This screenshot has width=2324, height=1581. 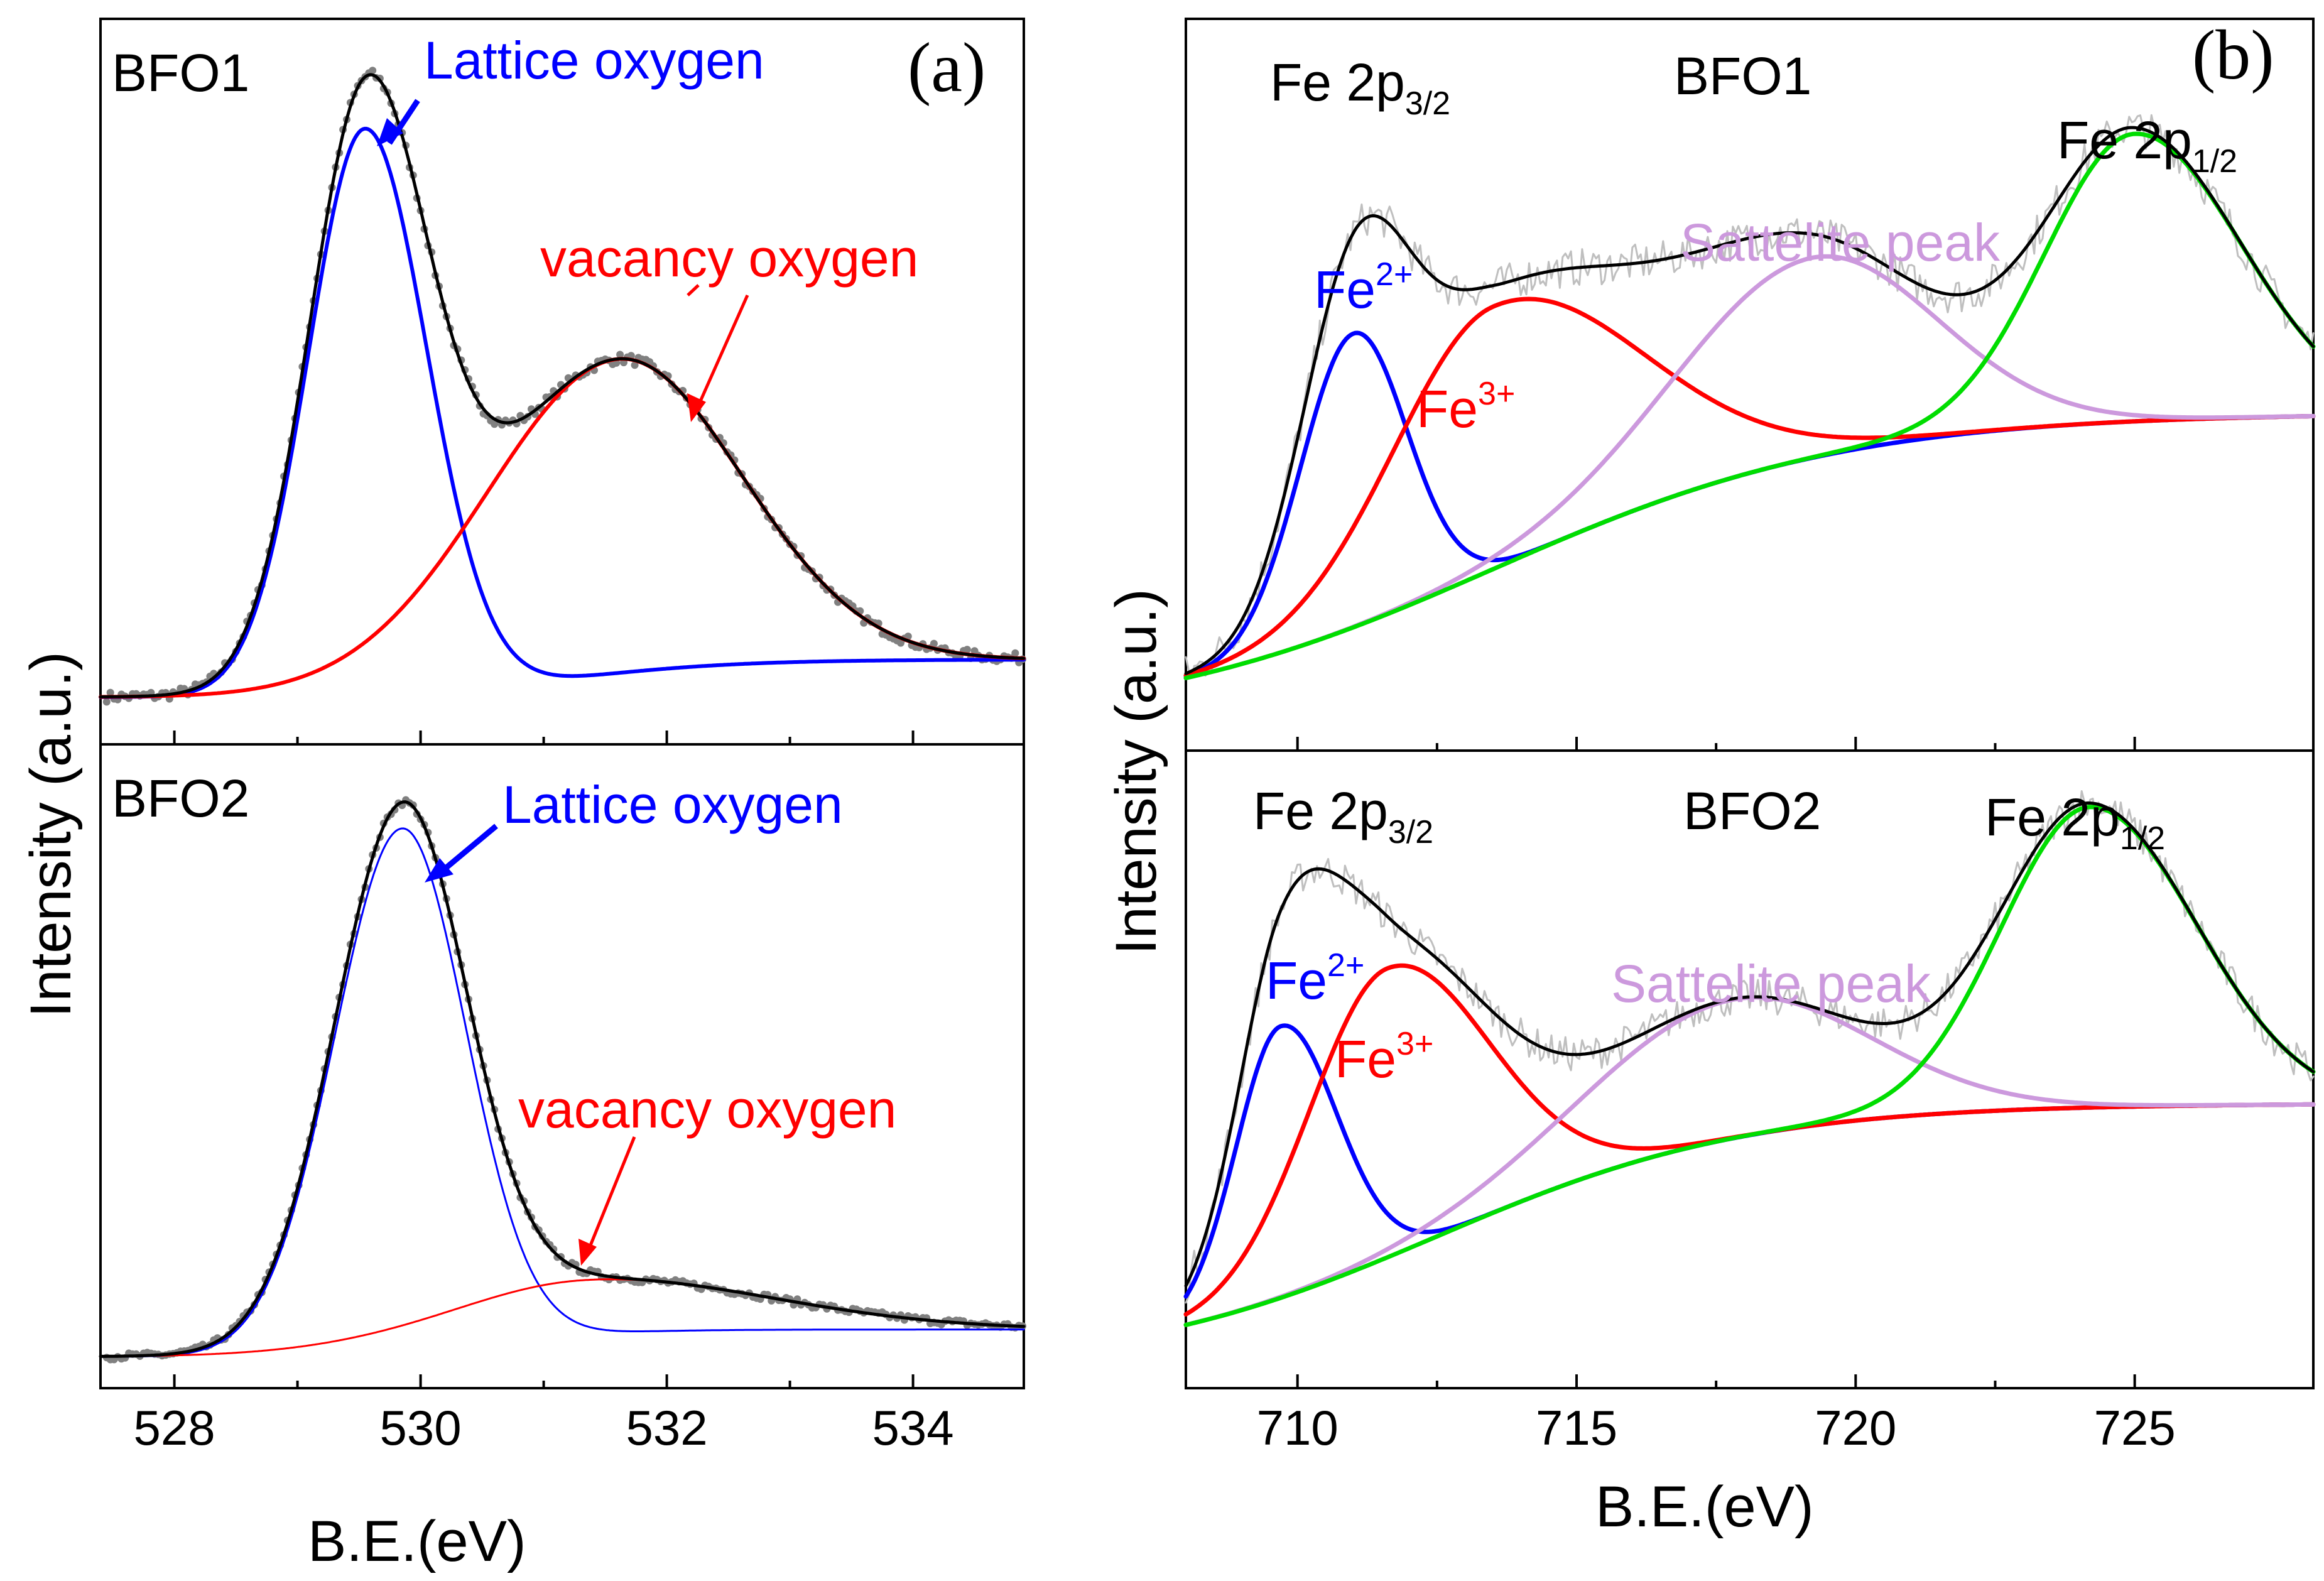 I want to click on fe3-label-top: Fe3+, so click(x=1465, y=407).